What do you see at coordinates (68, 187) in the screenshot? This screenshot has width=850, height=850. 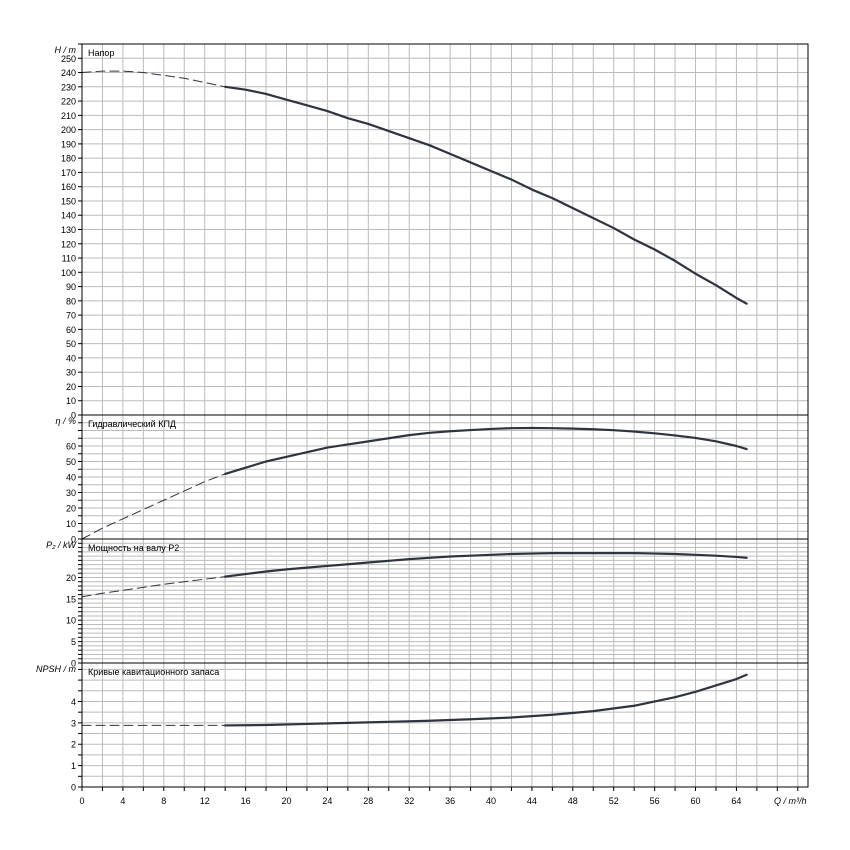 I see `head-y-tick-label: 160` at bounding box center [68, 187].